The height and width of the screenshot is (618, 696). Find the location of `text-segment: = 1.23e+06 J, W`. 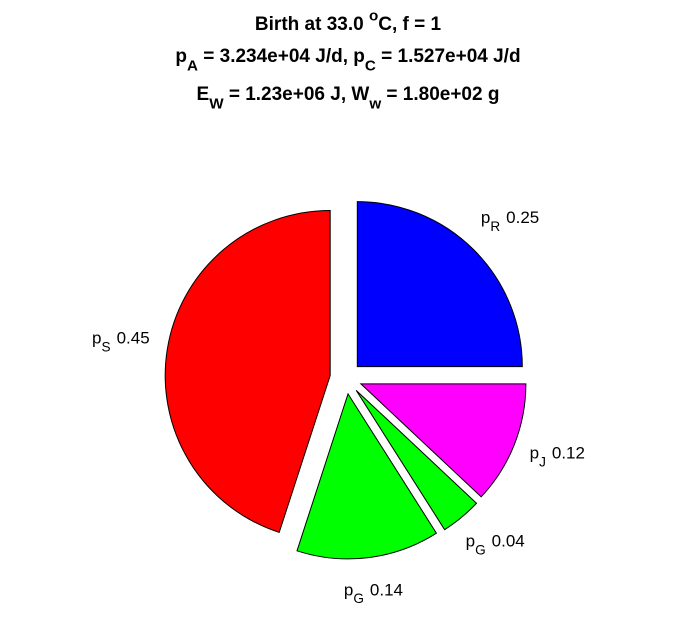

text-segment: = 1.23e+06 J, W is located at coordinates (297, 94).